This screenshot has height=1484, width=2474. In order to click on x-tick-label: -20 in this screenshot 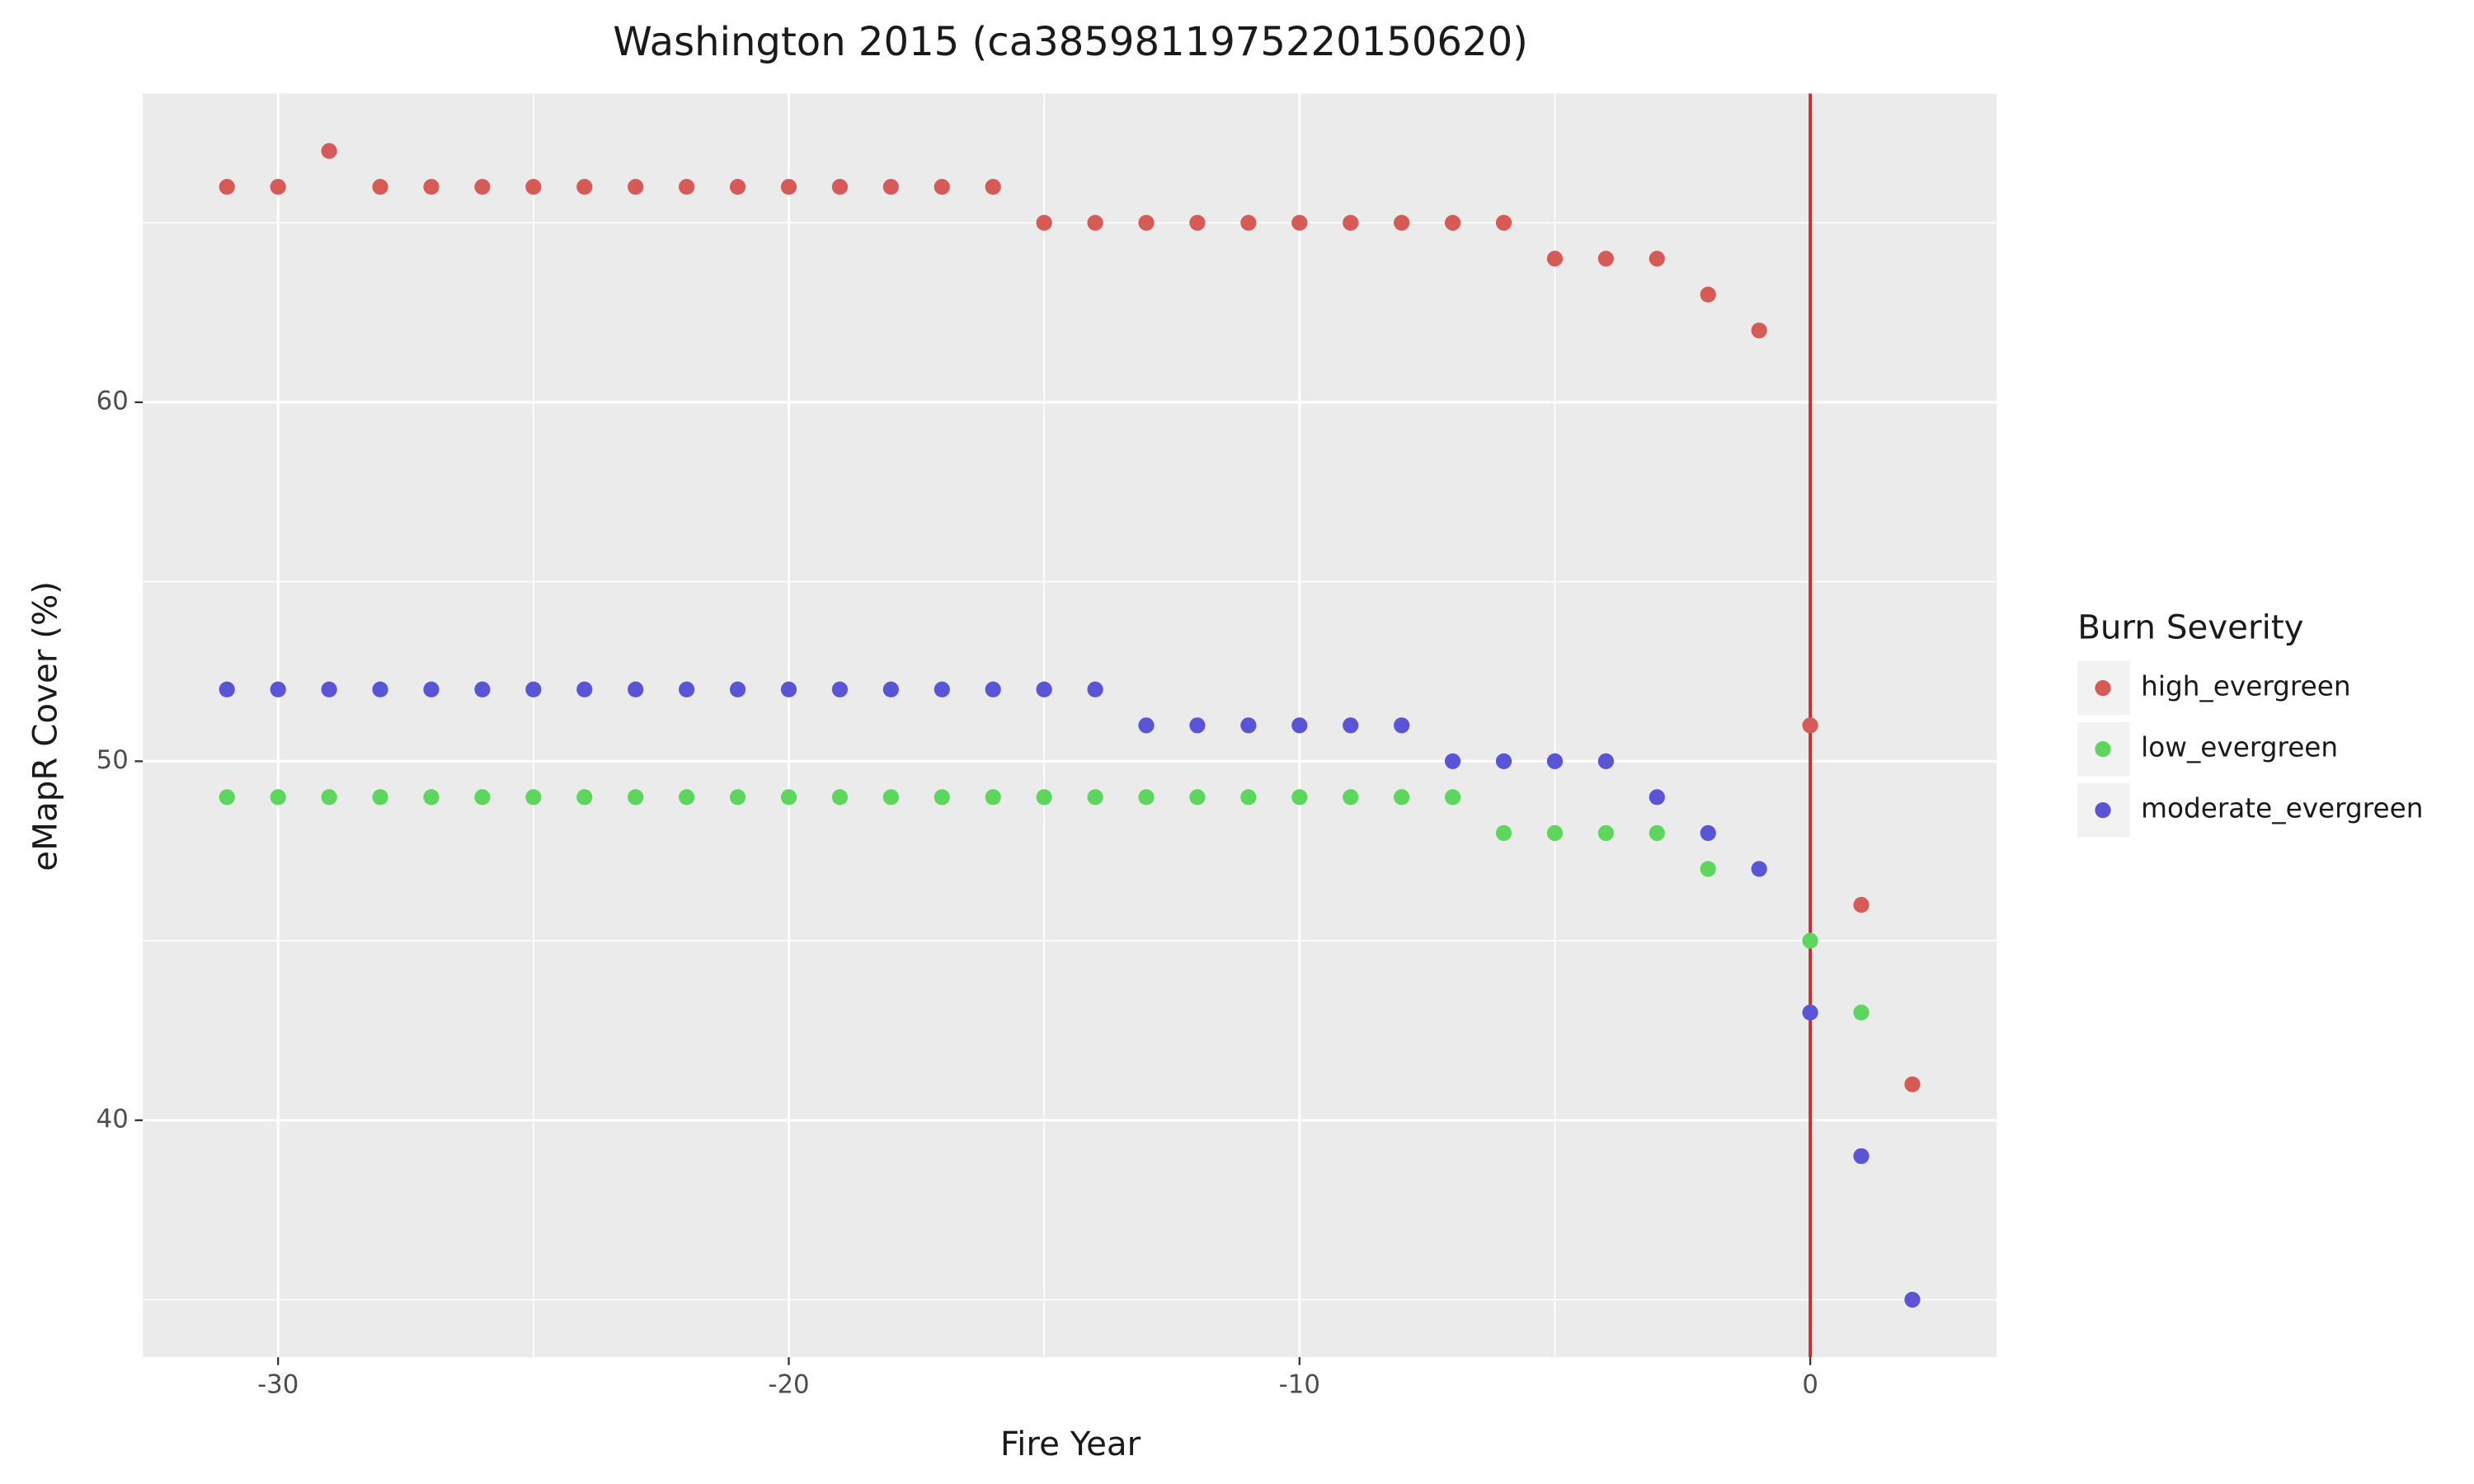, I will do `click(788, 1384)`.